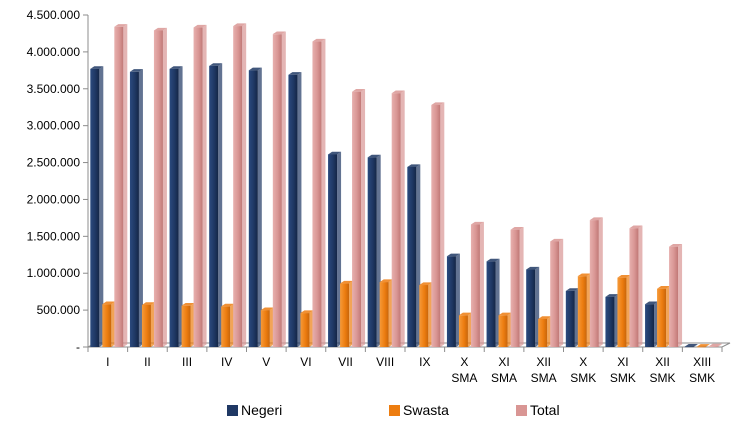 The width and height of the screenshot is (732, 426). I want to click on y-tick-label: 4.500.000, so click(54, 15).